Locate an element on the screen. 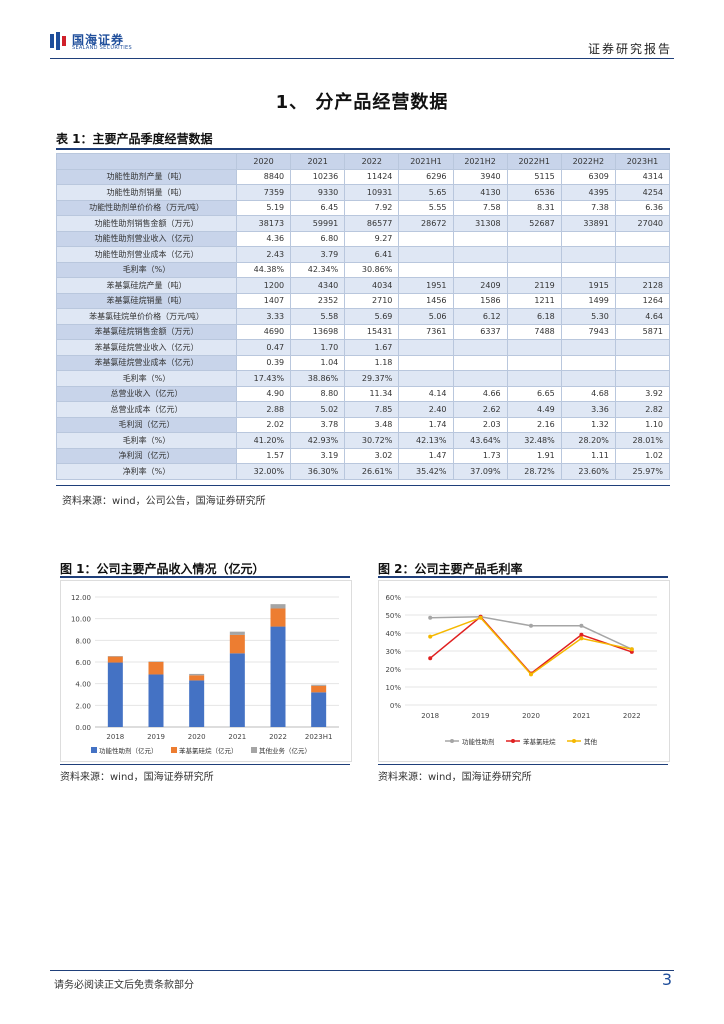 This screenshot has height=1024, width=724. table-cell: 86577 is located at coordinates (372, 223).